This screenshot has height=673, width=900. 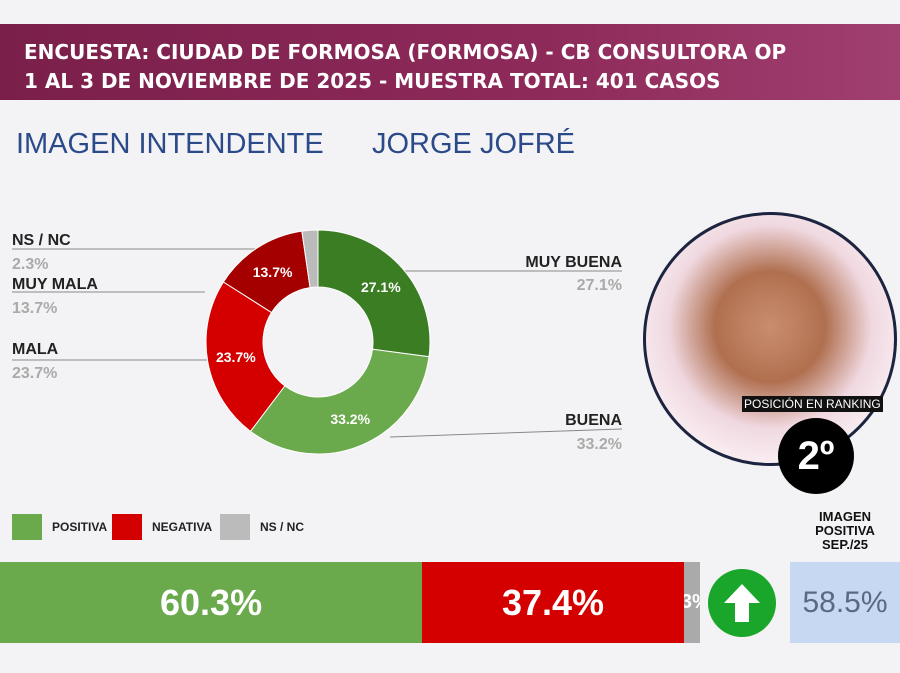 I want to click on label-mala: MALA, so click(x=35, y=349).